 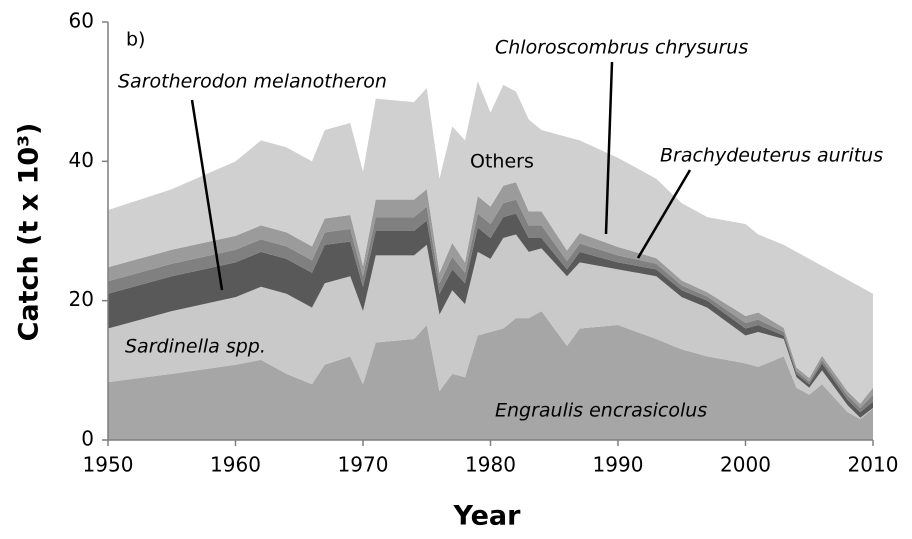 I want to click on x-axis-title: Year, so click(x=487, y=516).